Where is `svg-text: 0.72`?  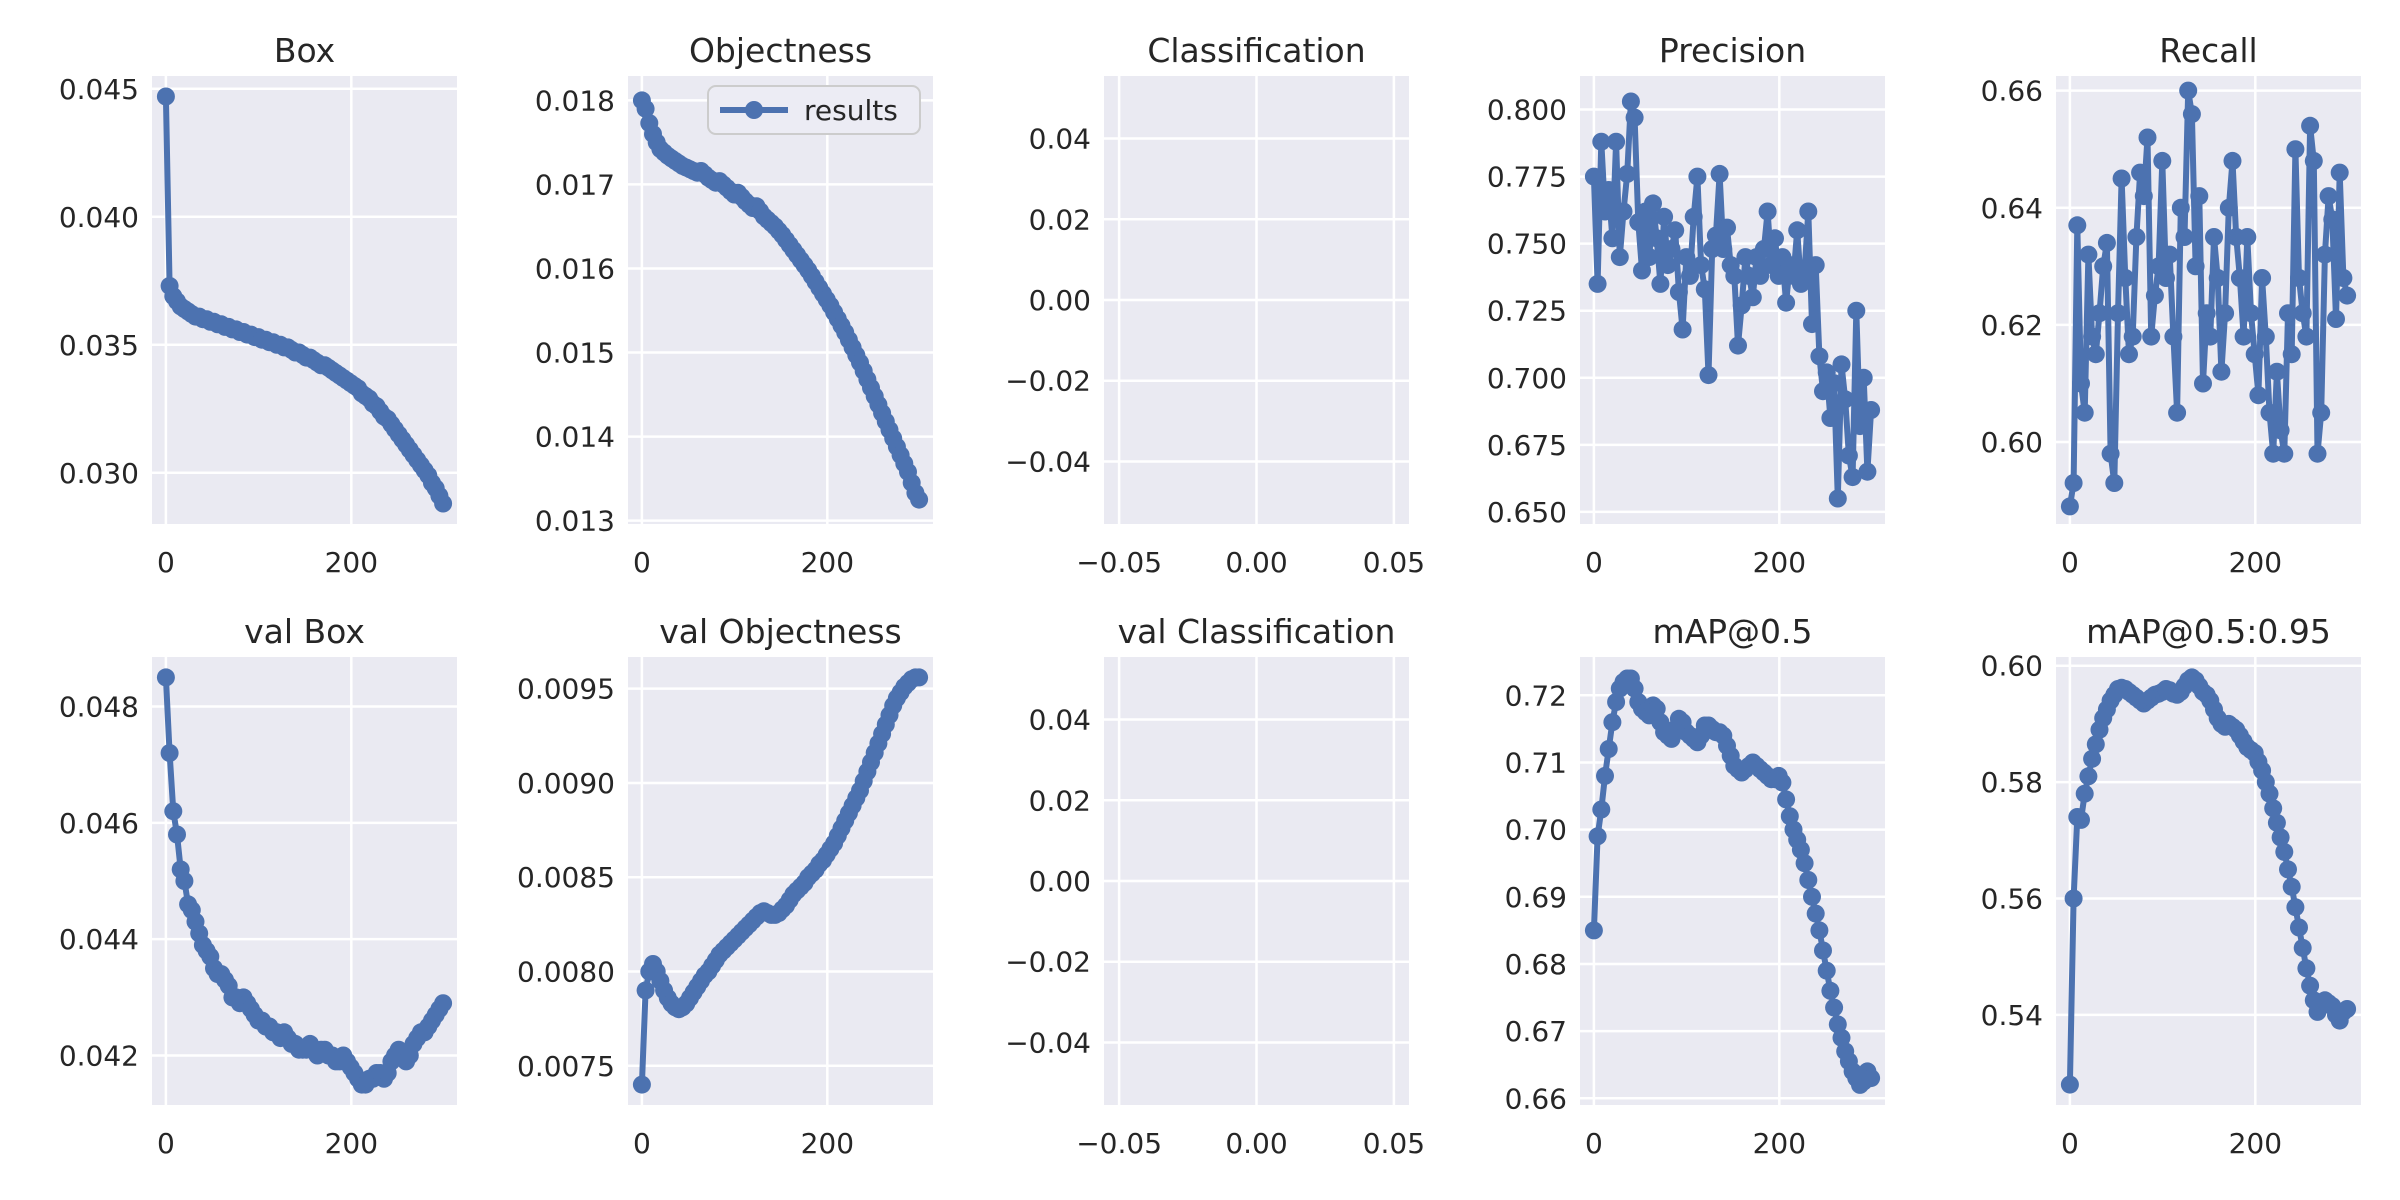 svg-text: 0.72 is located at coordinates (1536, 695).